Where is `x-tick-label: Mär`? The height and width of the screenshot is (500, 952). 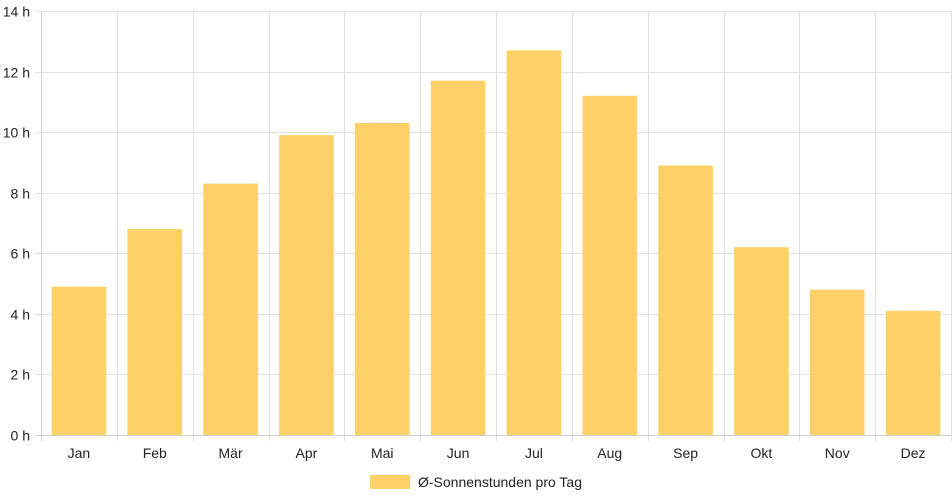 x-tick-label: Mär is located at coordinates (231, 453).